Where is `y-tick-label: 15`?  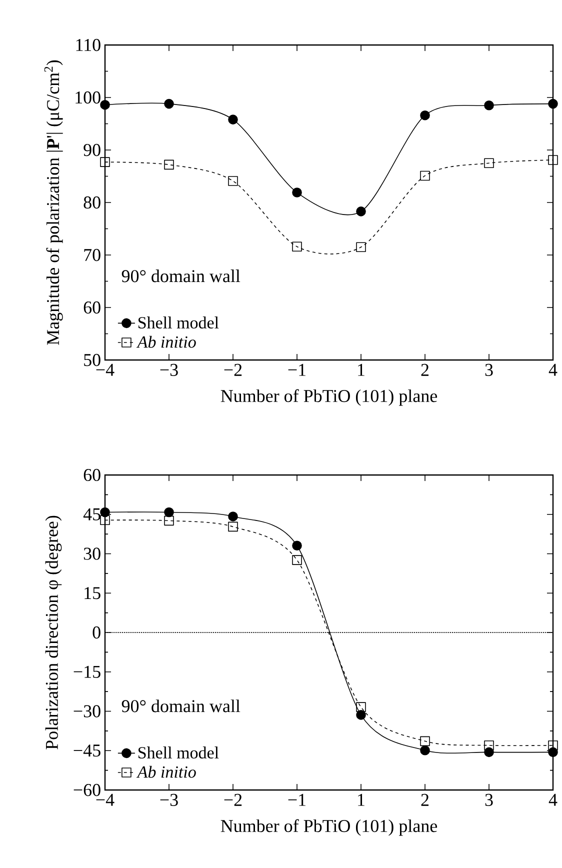
y-tick-label: 15 is located at coordinates (92, 593).